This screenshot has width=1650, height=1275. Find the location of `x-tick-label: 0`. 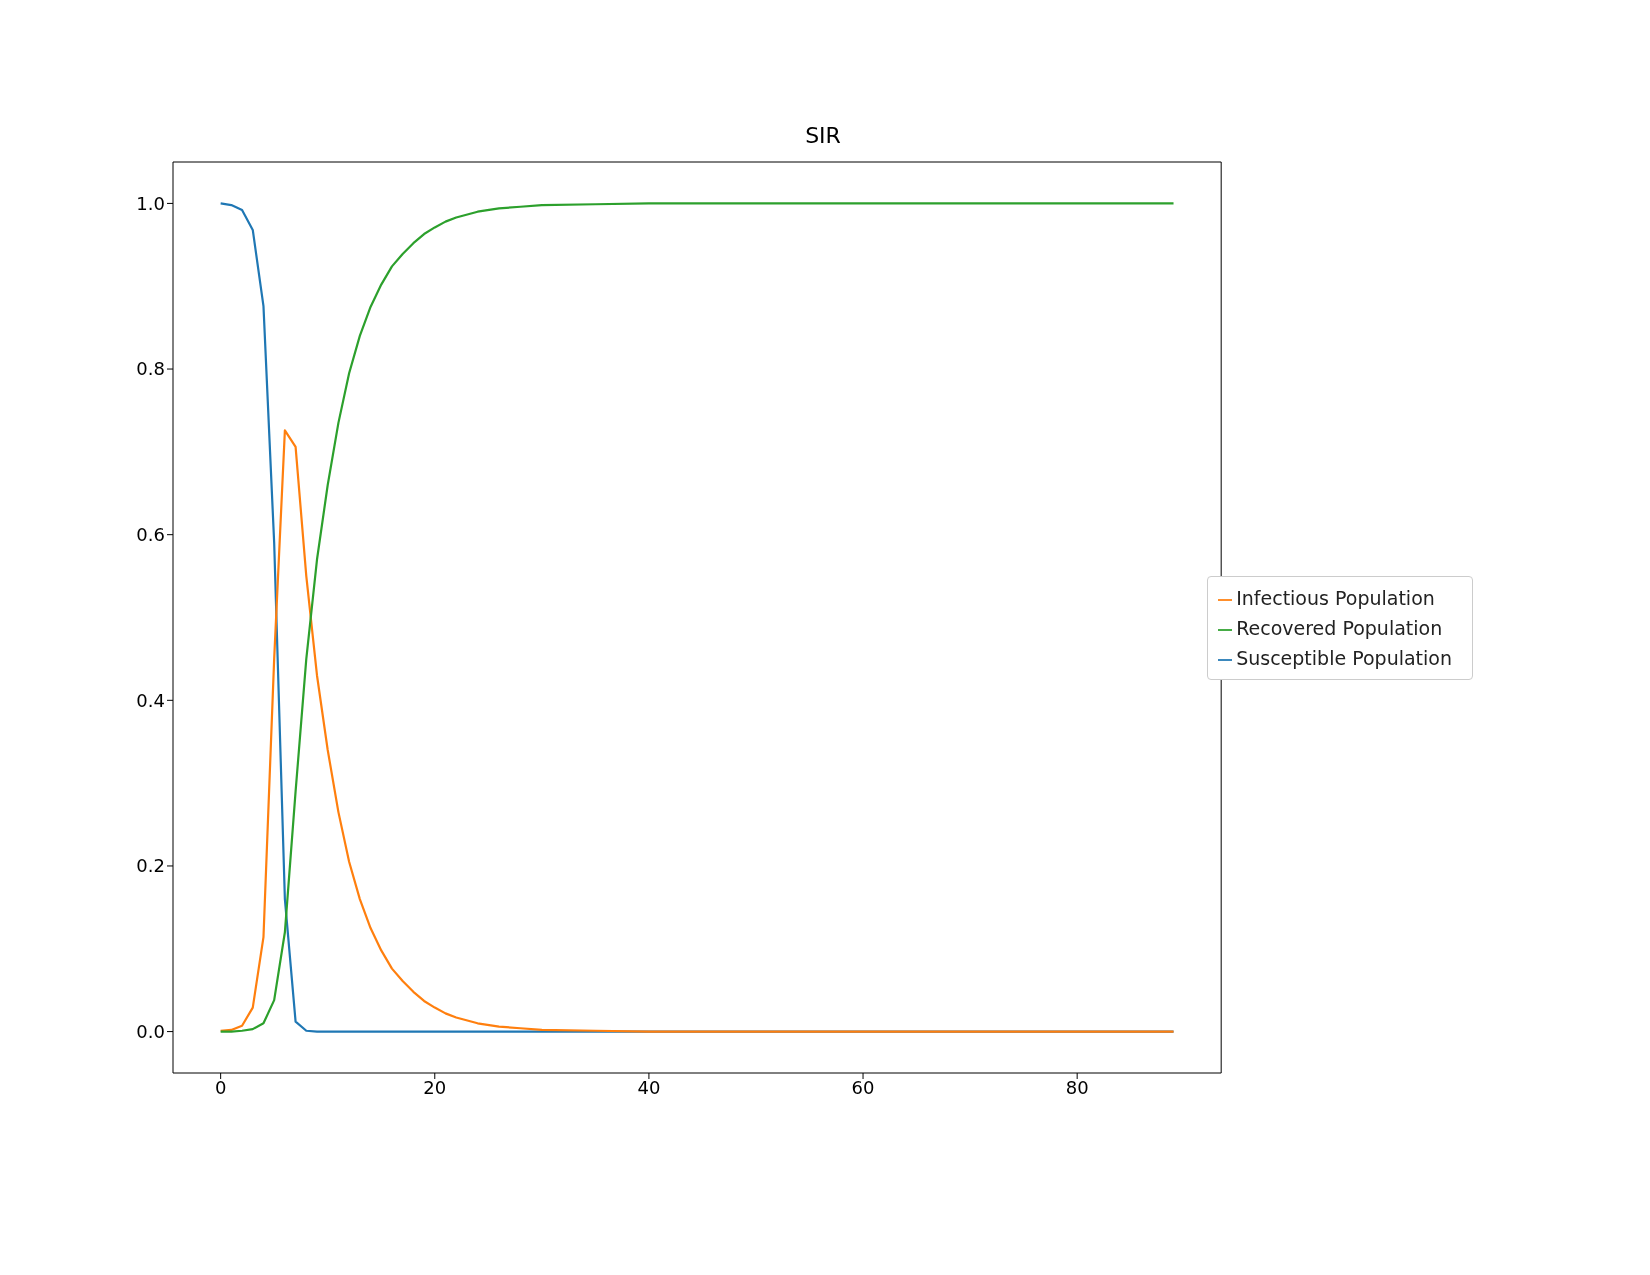

x-tick-label: 0 is located at coordinates (220, 1087).